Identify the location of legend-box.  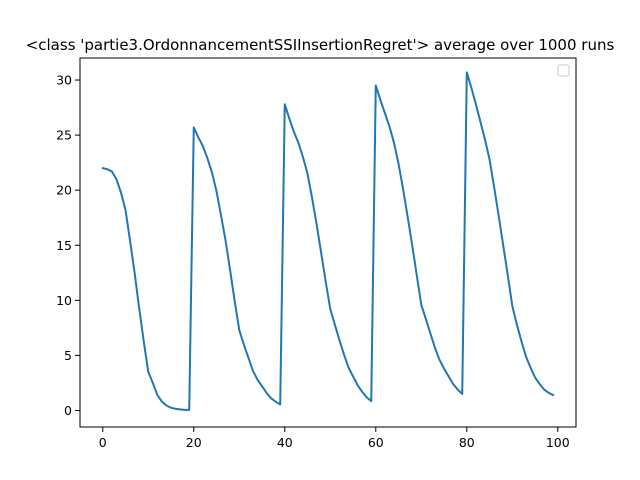
(563, 70).